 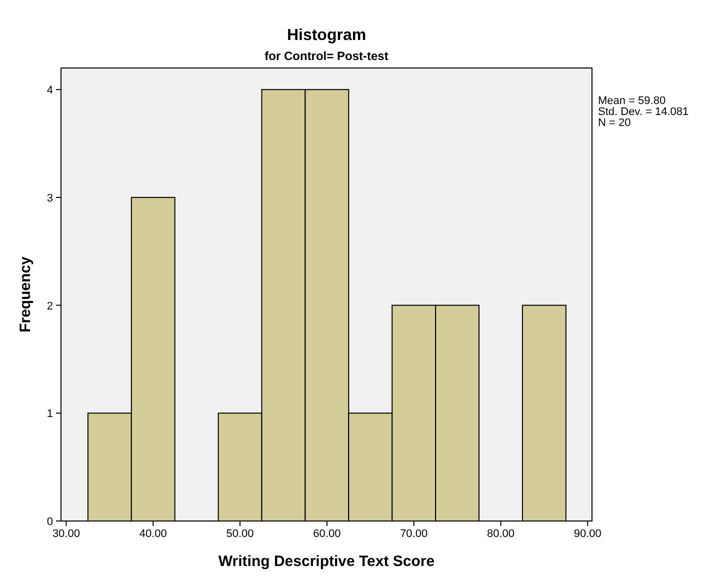 I want to click on text: Mean = 59.80, so click(x=632, y=101).